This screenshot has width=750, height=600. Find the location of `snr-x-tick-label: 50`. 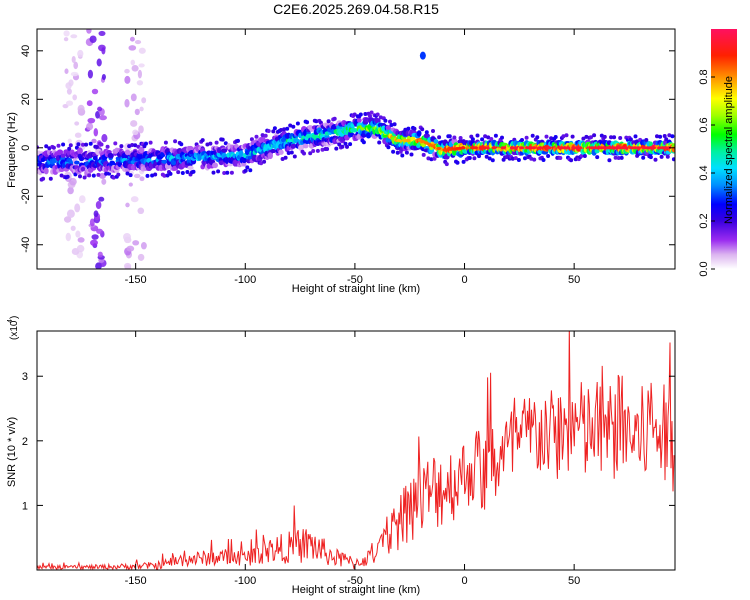

snr-x-tick-label: 50 is located at coordinates (574, 581).